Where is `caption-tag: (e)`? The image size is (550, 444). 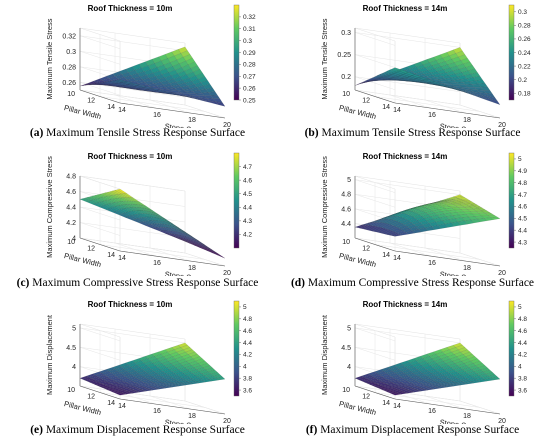
caption-tag: (e) is located at coordinates (36, 430).